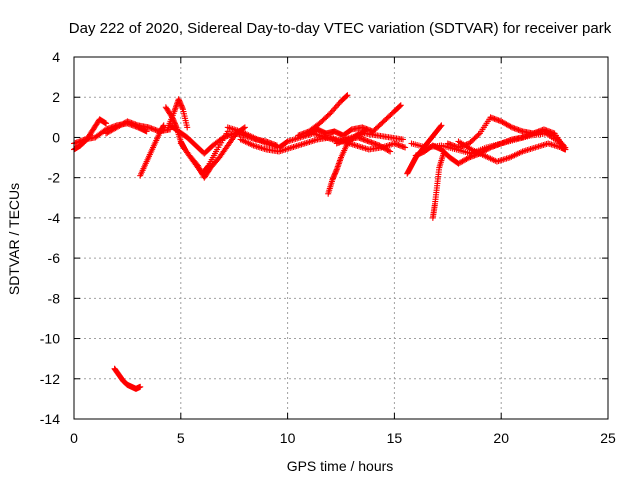 The width and height of the screenshot is (640, 480). What do you see at coordinates (50, 379) in the screenshot?
I see `y-tick-label: -12` at bounding box center [50, 379].